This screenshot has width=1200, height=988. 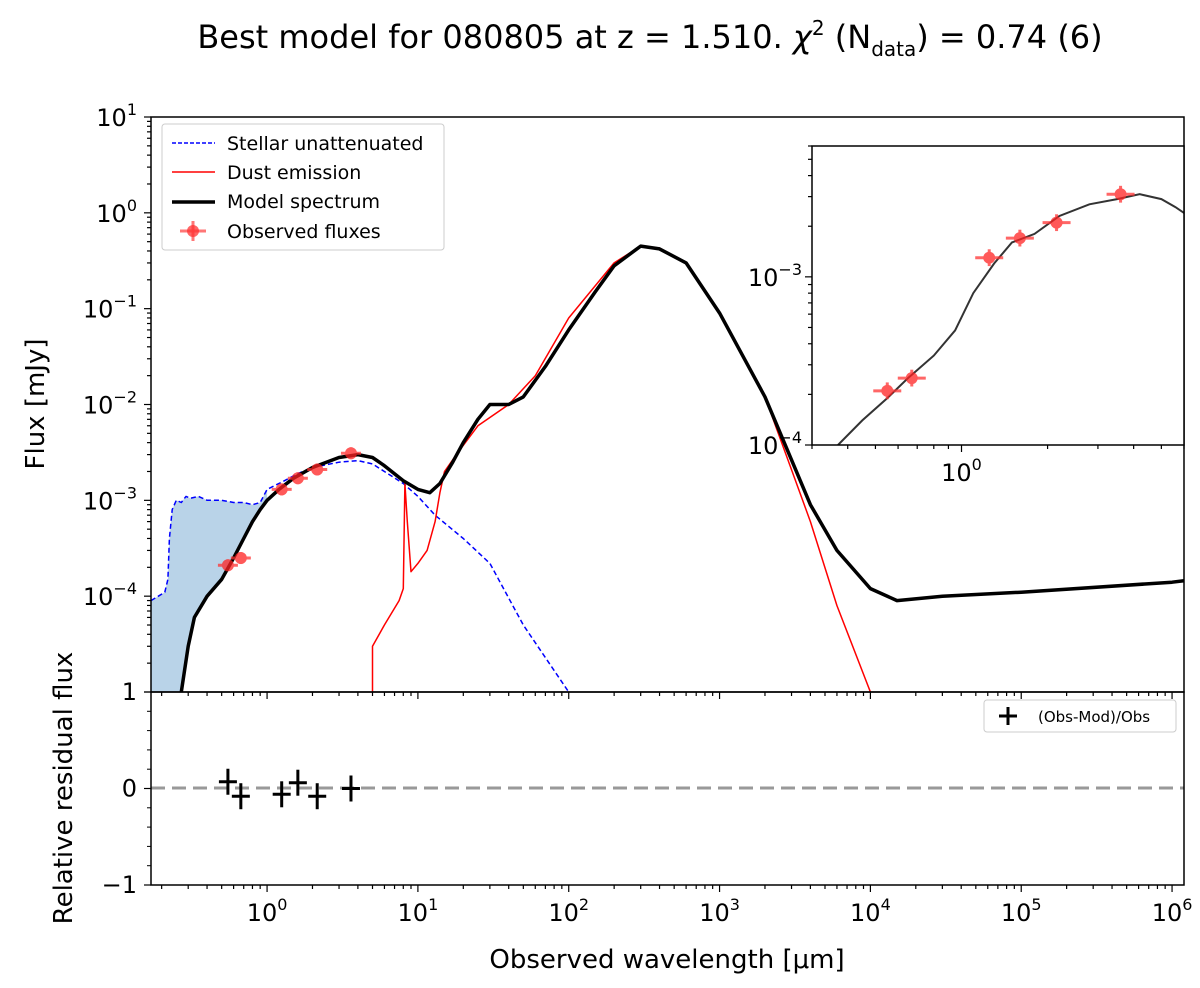 I want to click on xtick-label-5: 10⁵, so click(x=1021, y=911).